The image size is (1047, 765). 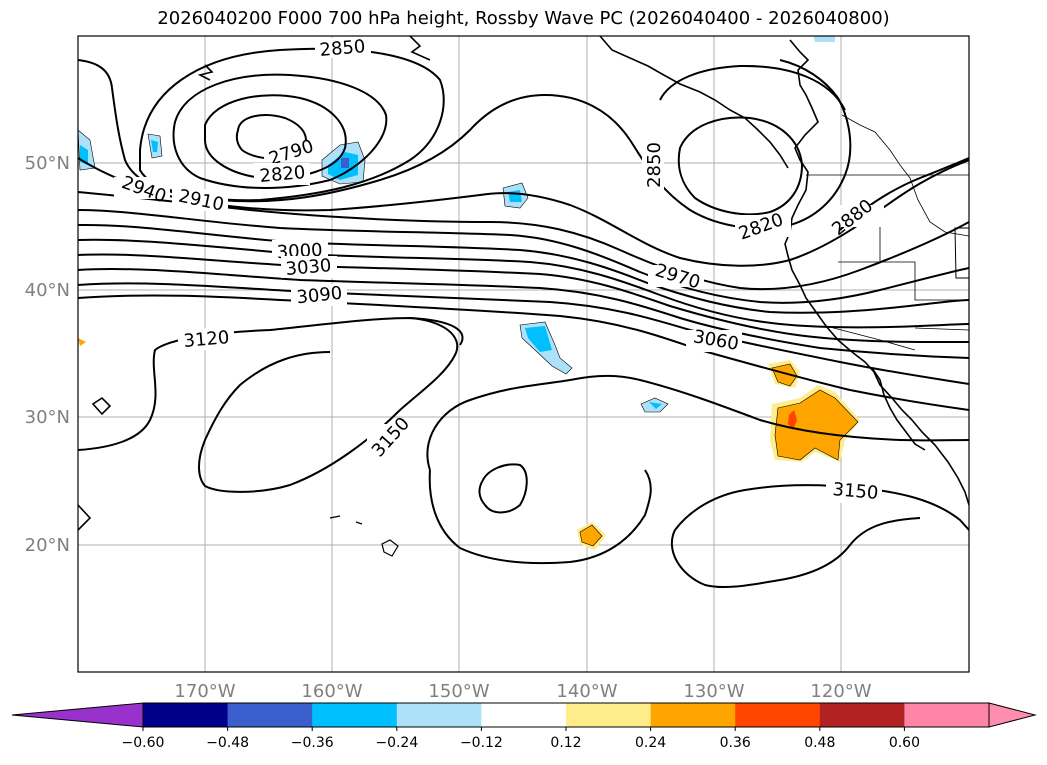 What do you see at coordinates (735, 743) in the screenshot?
I see `colorbar-tick-label: 0.36` at bounding box center [735, 743].